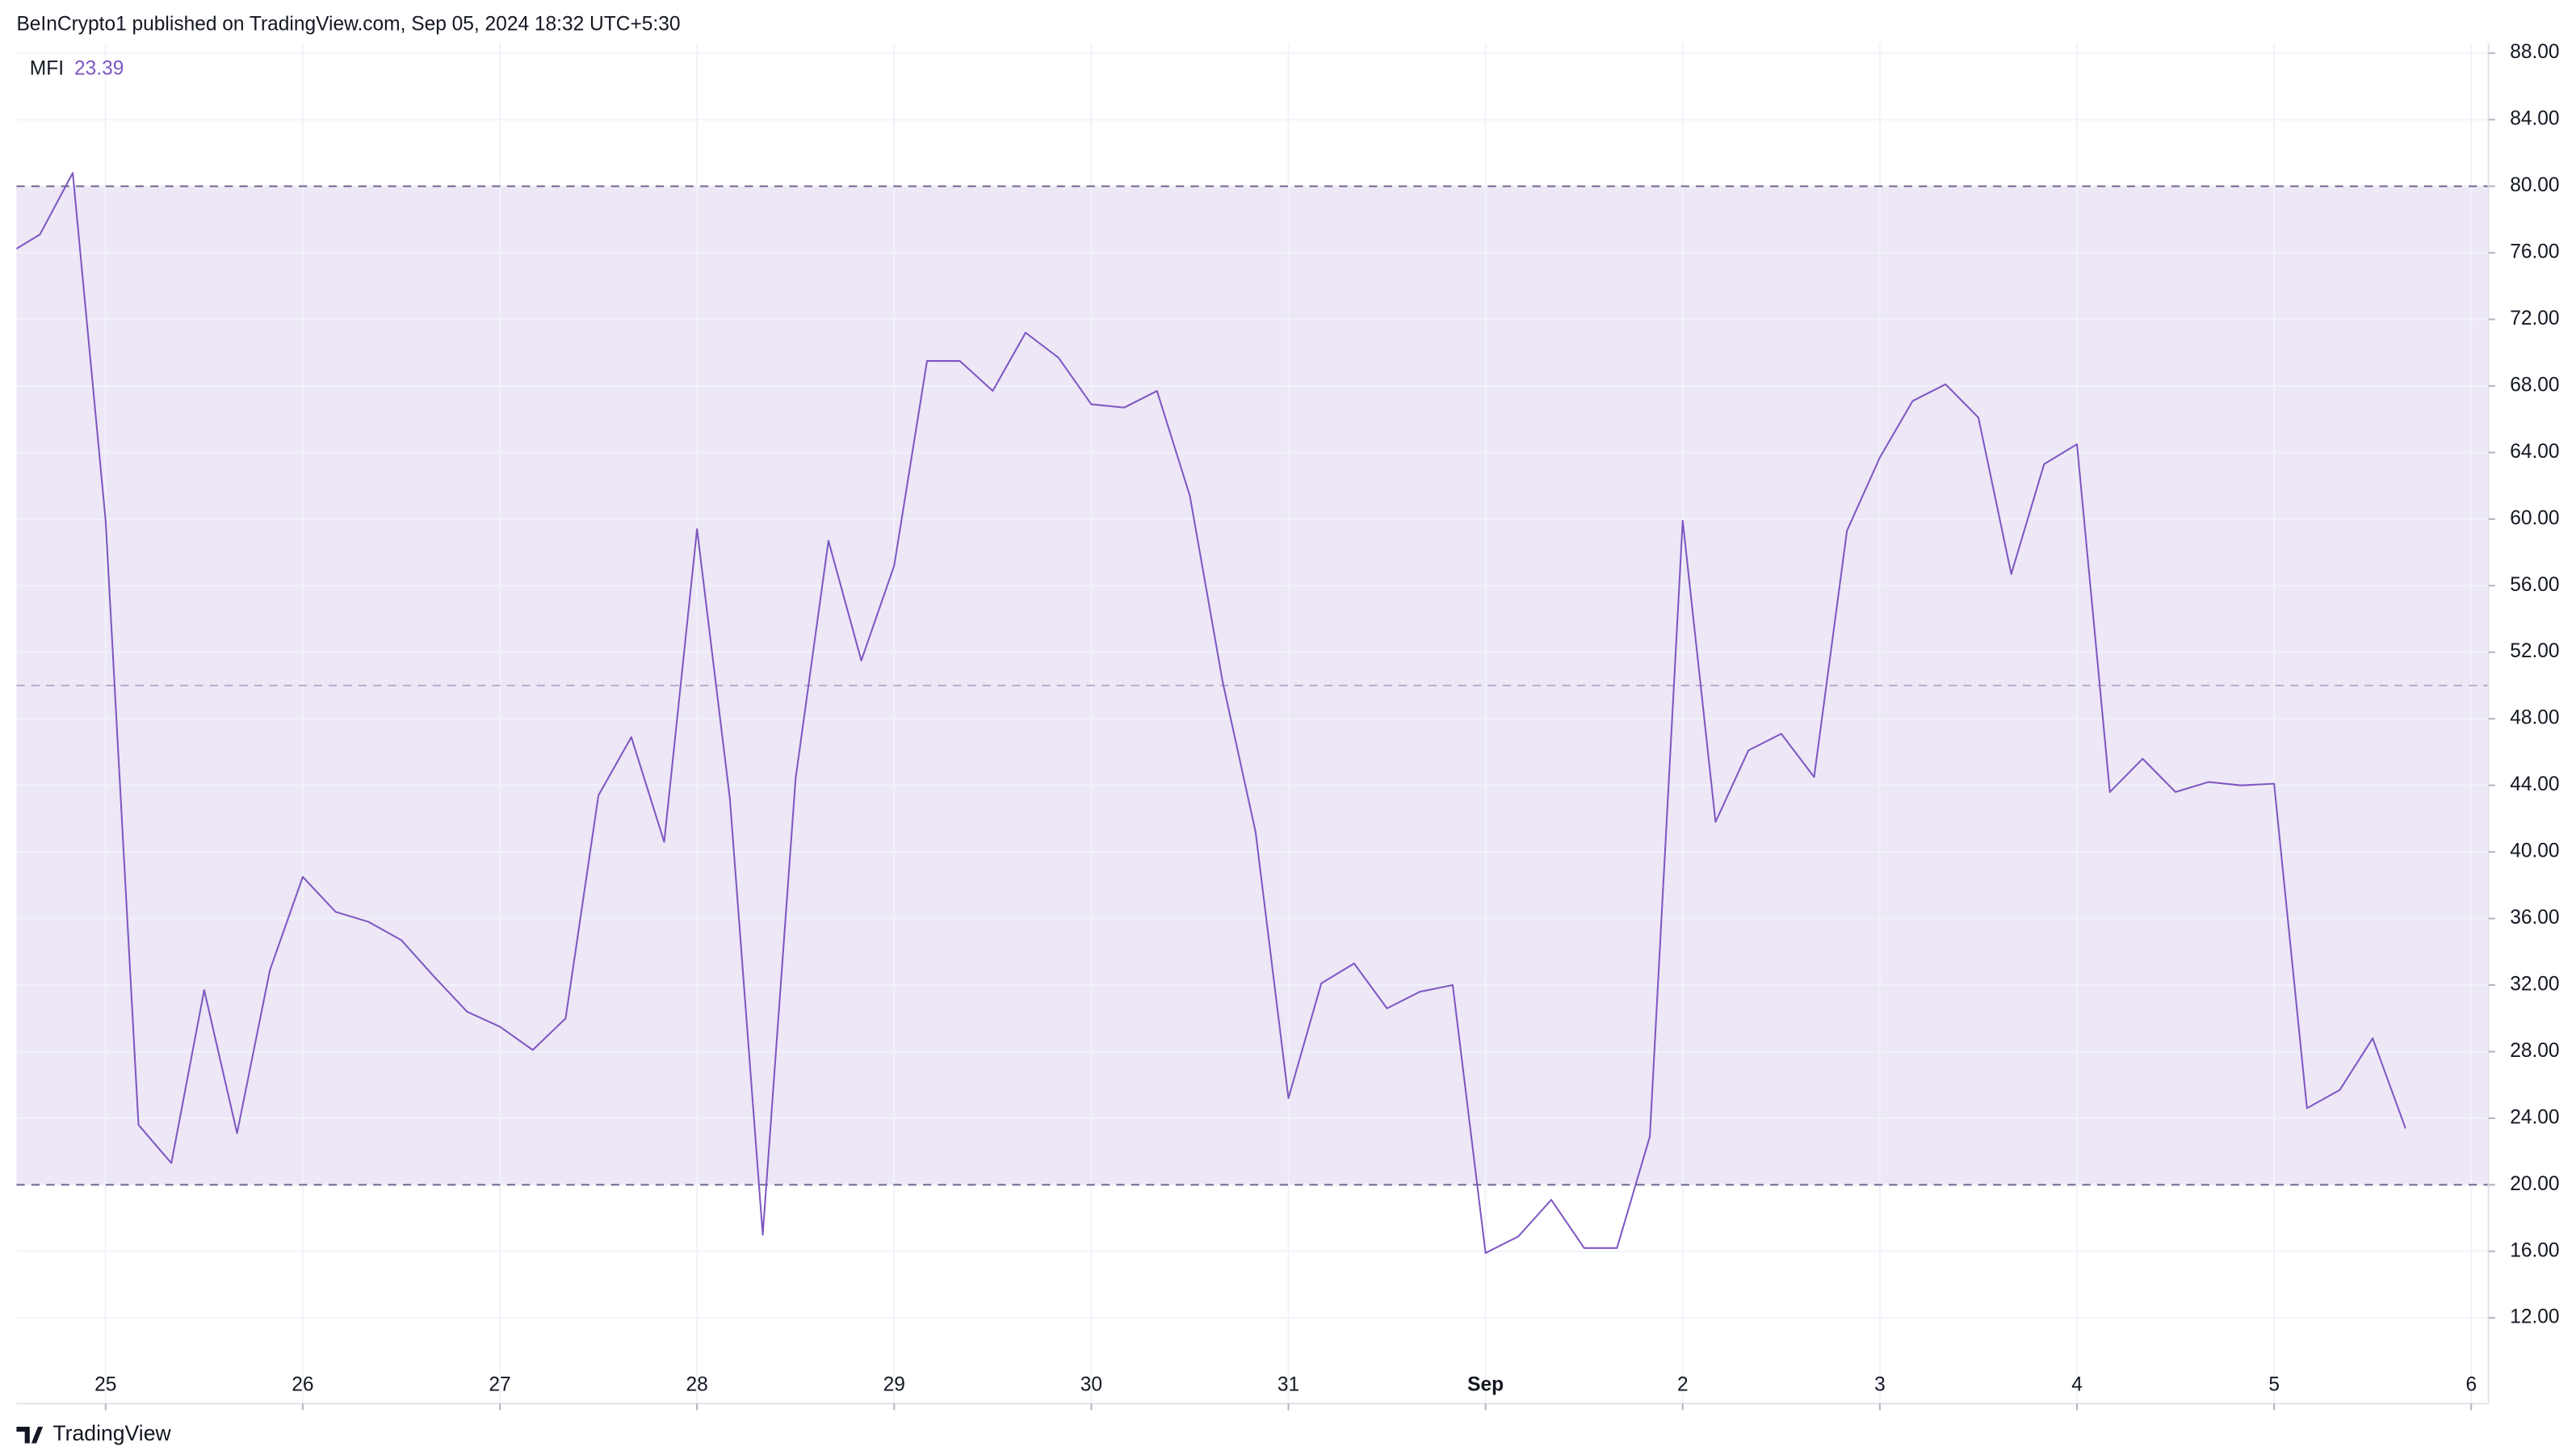 The height and width of the screenshot is (1455, 2576). What do you see at coordinates (499, 1384) in the screenshot?
I see `x-tick-label: 27` at bounding box center [499, 1384].